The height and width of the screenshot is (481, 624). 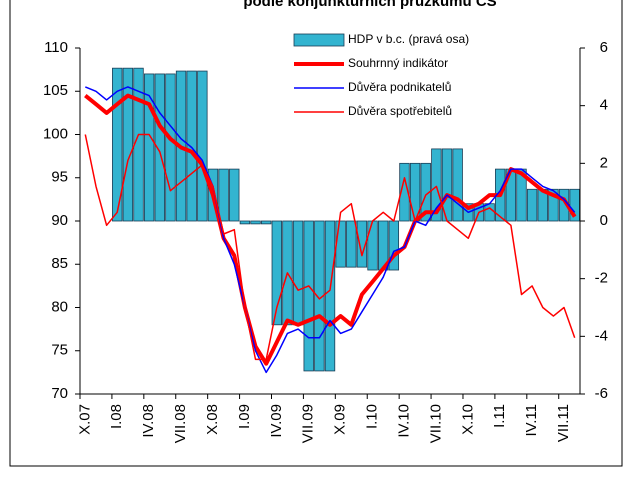 I want to click on y2-tick-label: -2, so click(x=601, y=278).